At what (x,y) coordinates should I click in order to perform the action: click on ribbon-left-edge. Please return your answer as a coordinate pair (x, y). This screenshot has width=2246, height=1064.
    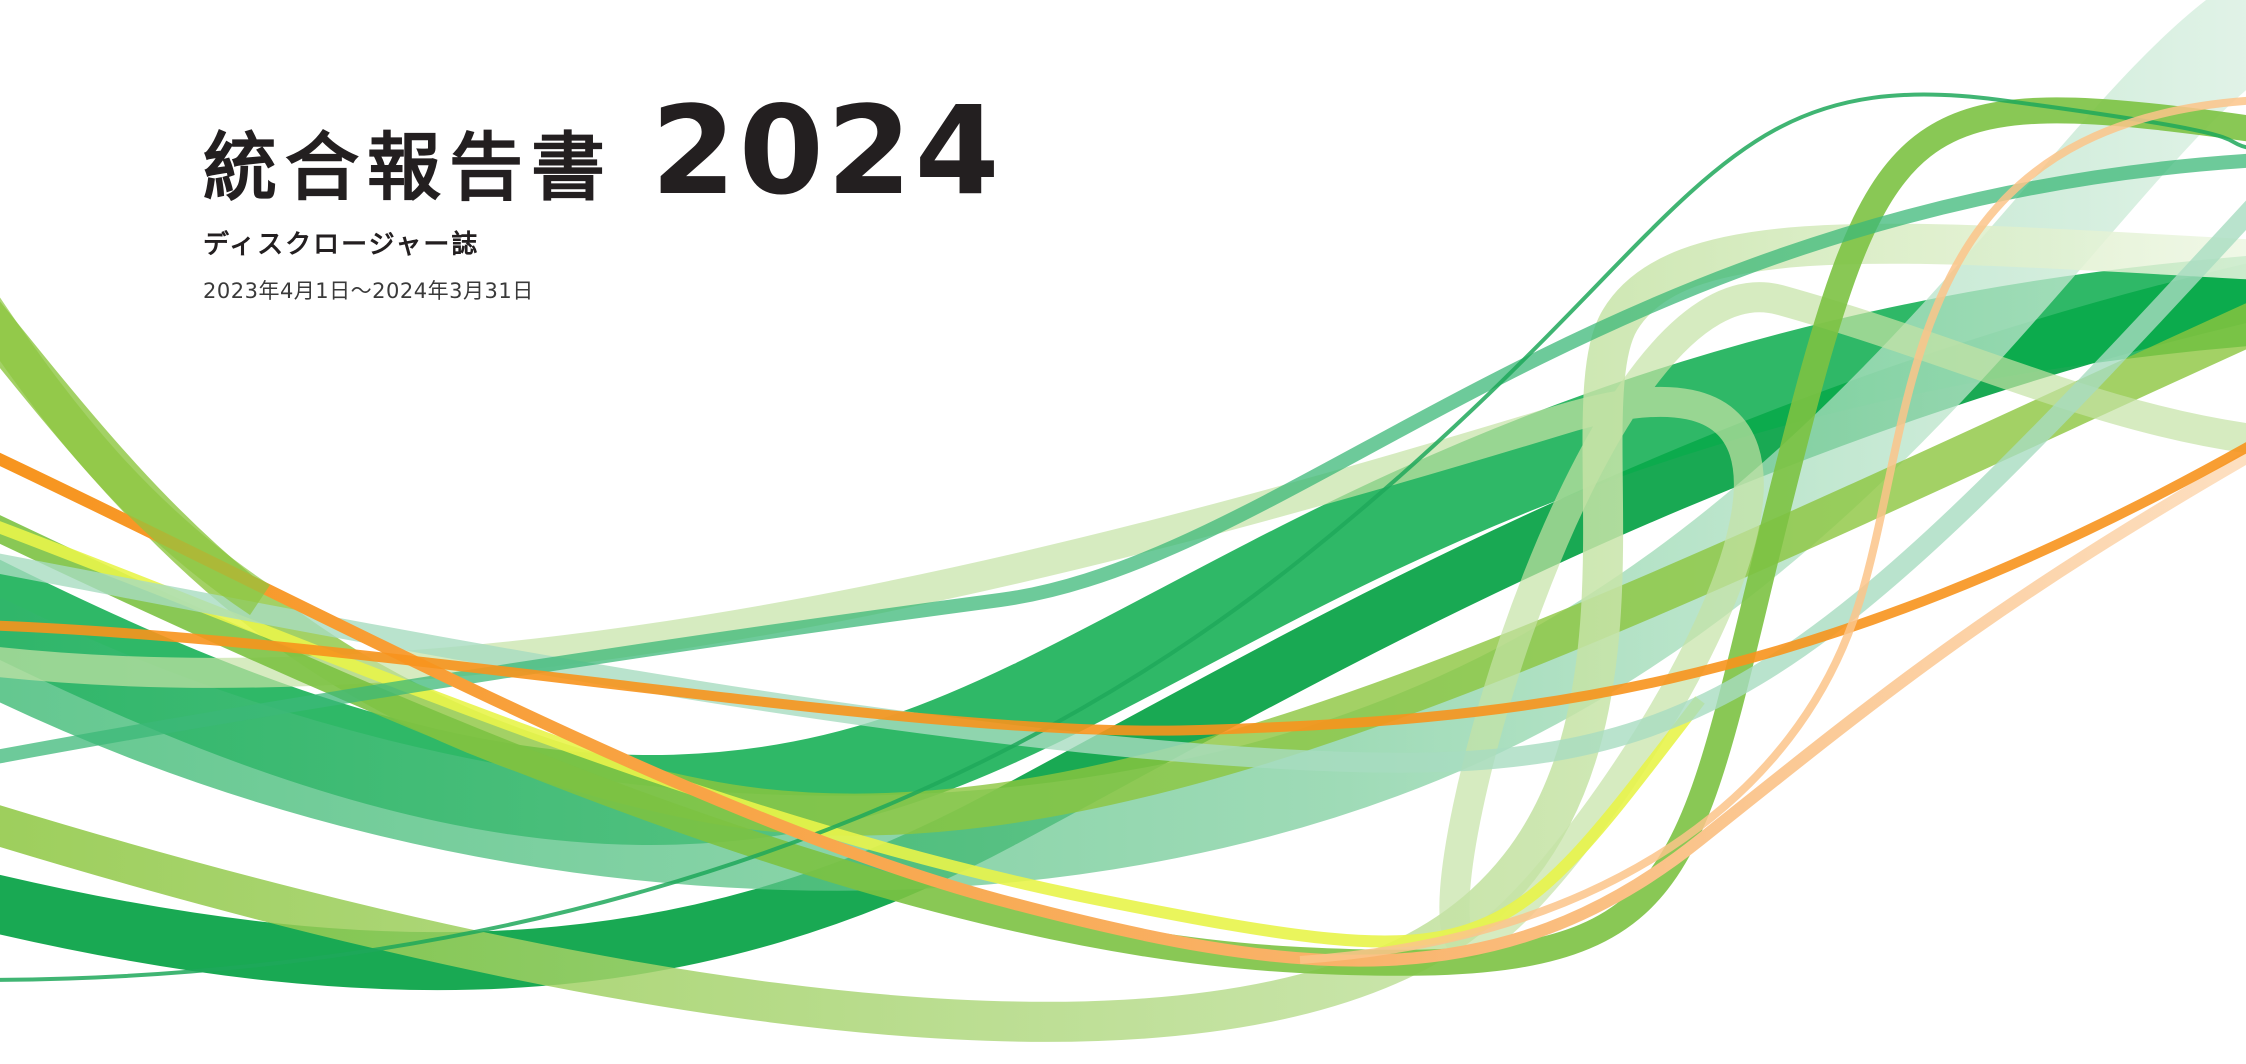
    Looking at the image, I should click on (135, 456).